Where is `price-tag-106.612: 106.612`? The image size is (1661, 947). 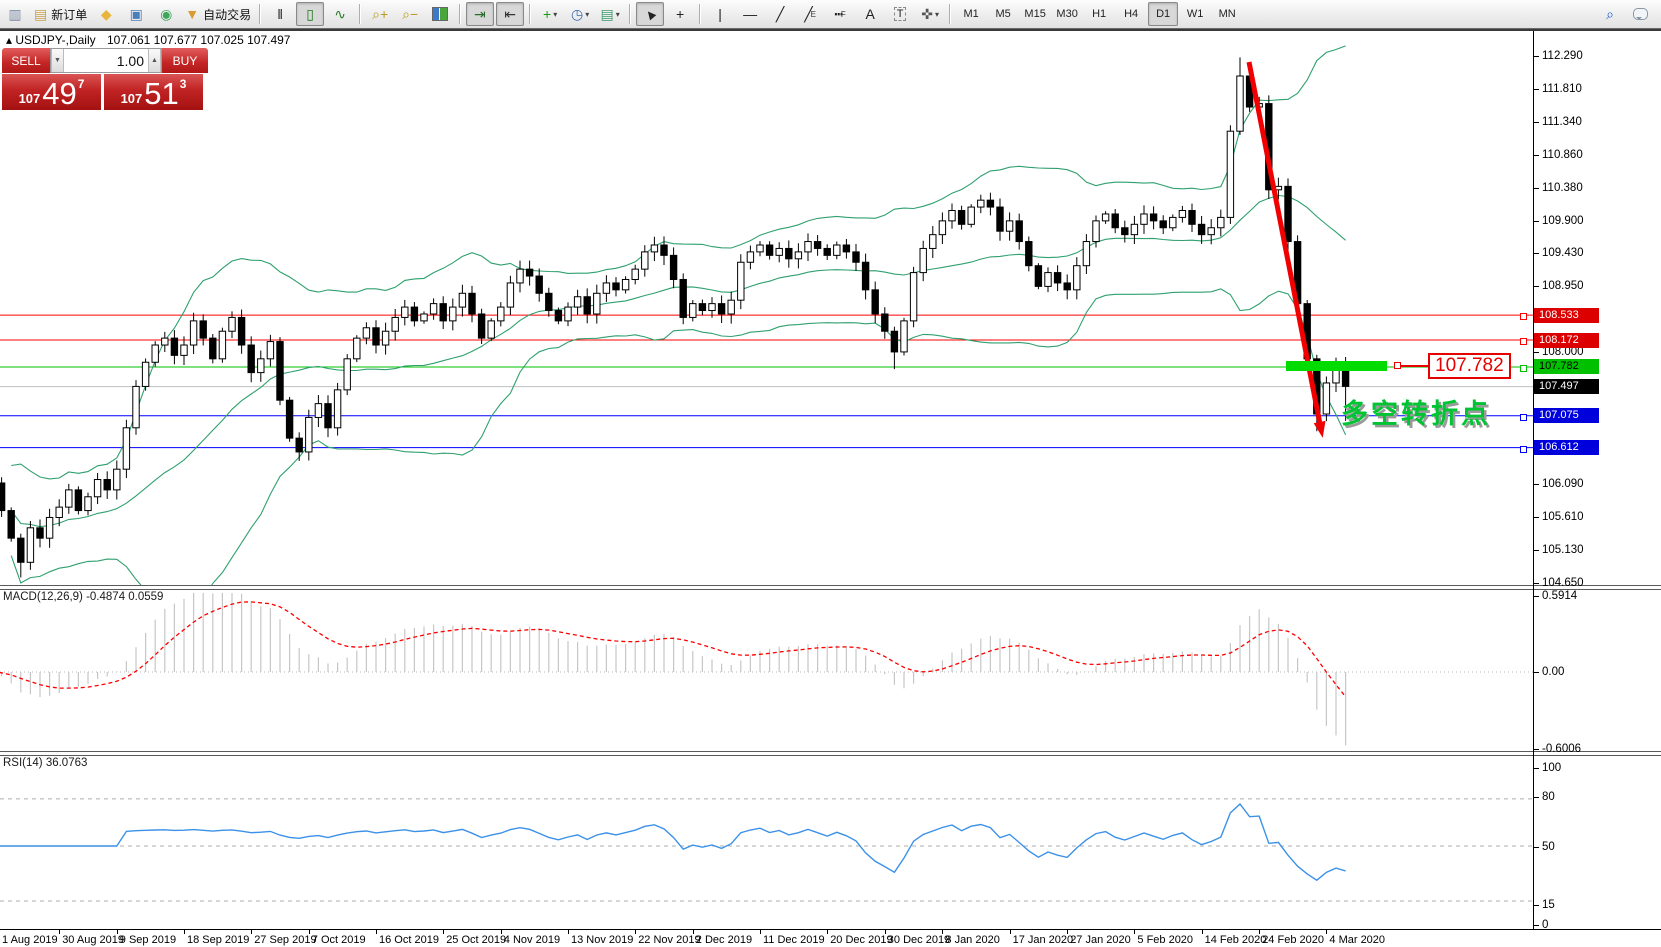 price-tag-106.612: 106.612 is located at coordinates (1566, 448).